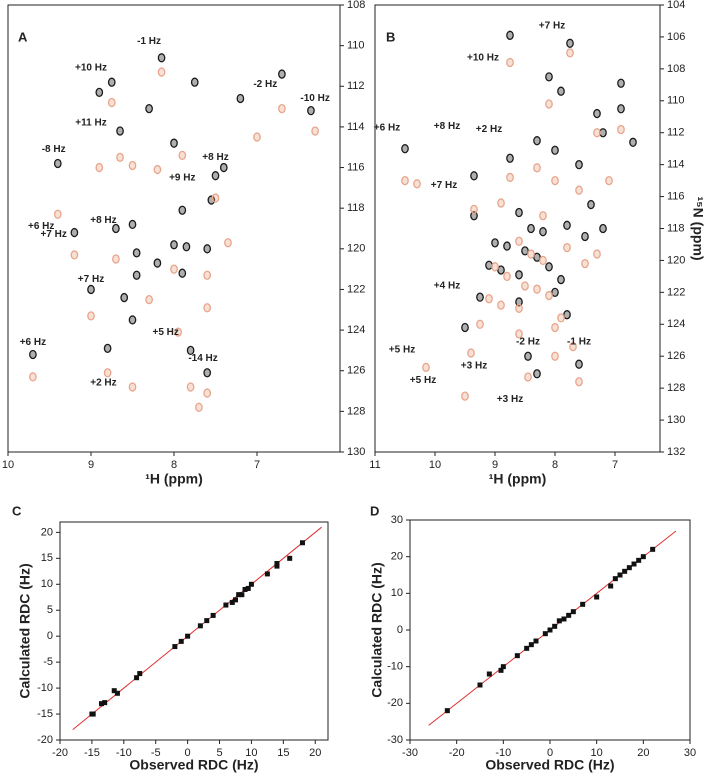 The height and width of the screenshot is (778, 708). I want to click on x-tick-label: -10, so click(124, 753).